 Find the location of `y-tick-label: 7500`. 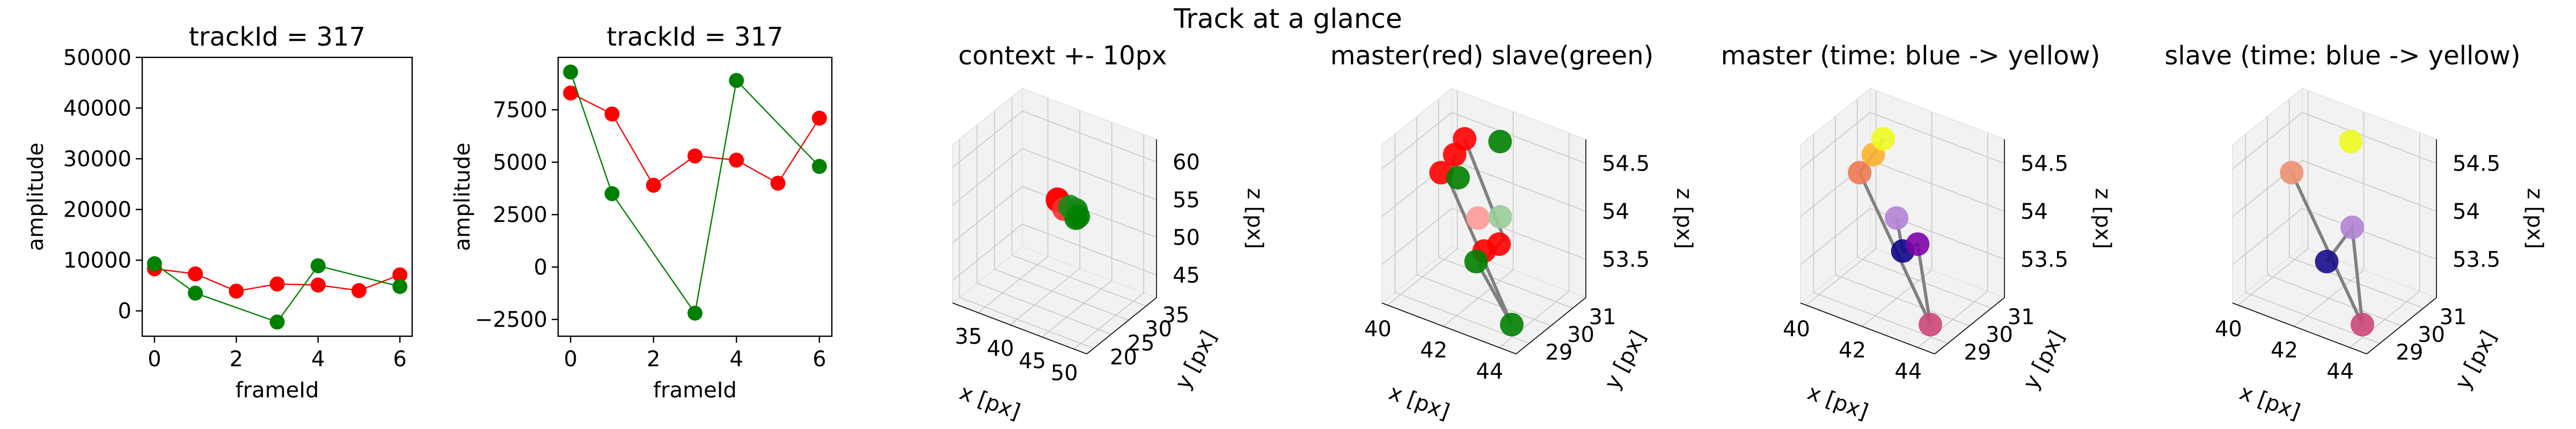

y-tick-label: 7500 is located at coordinates (520, 110).